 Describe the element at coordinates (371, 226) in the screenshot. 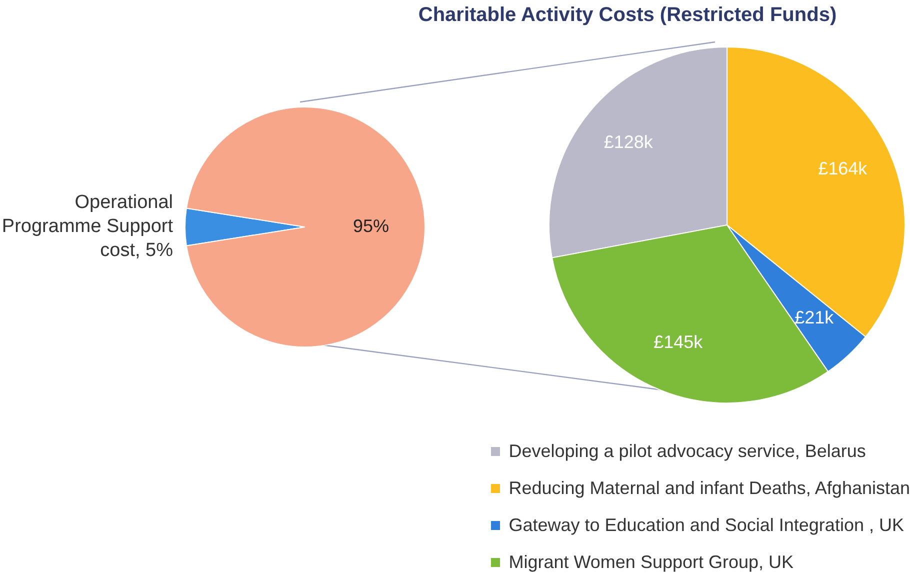

I see `data-label: 95%` at that location.